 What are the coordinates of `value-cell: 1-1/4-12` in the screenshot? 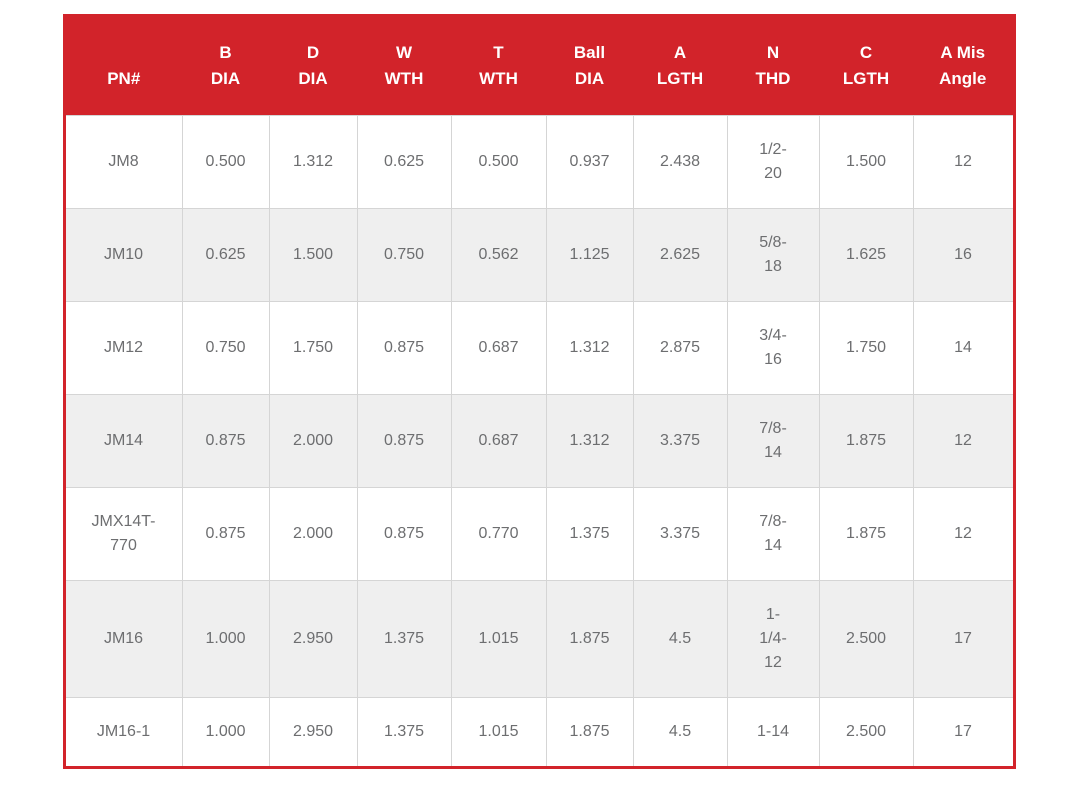 It's located at (773, 639).